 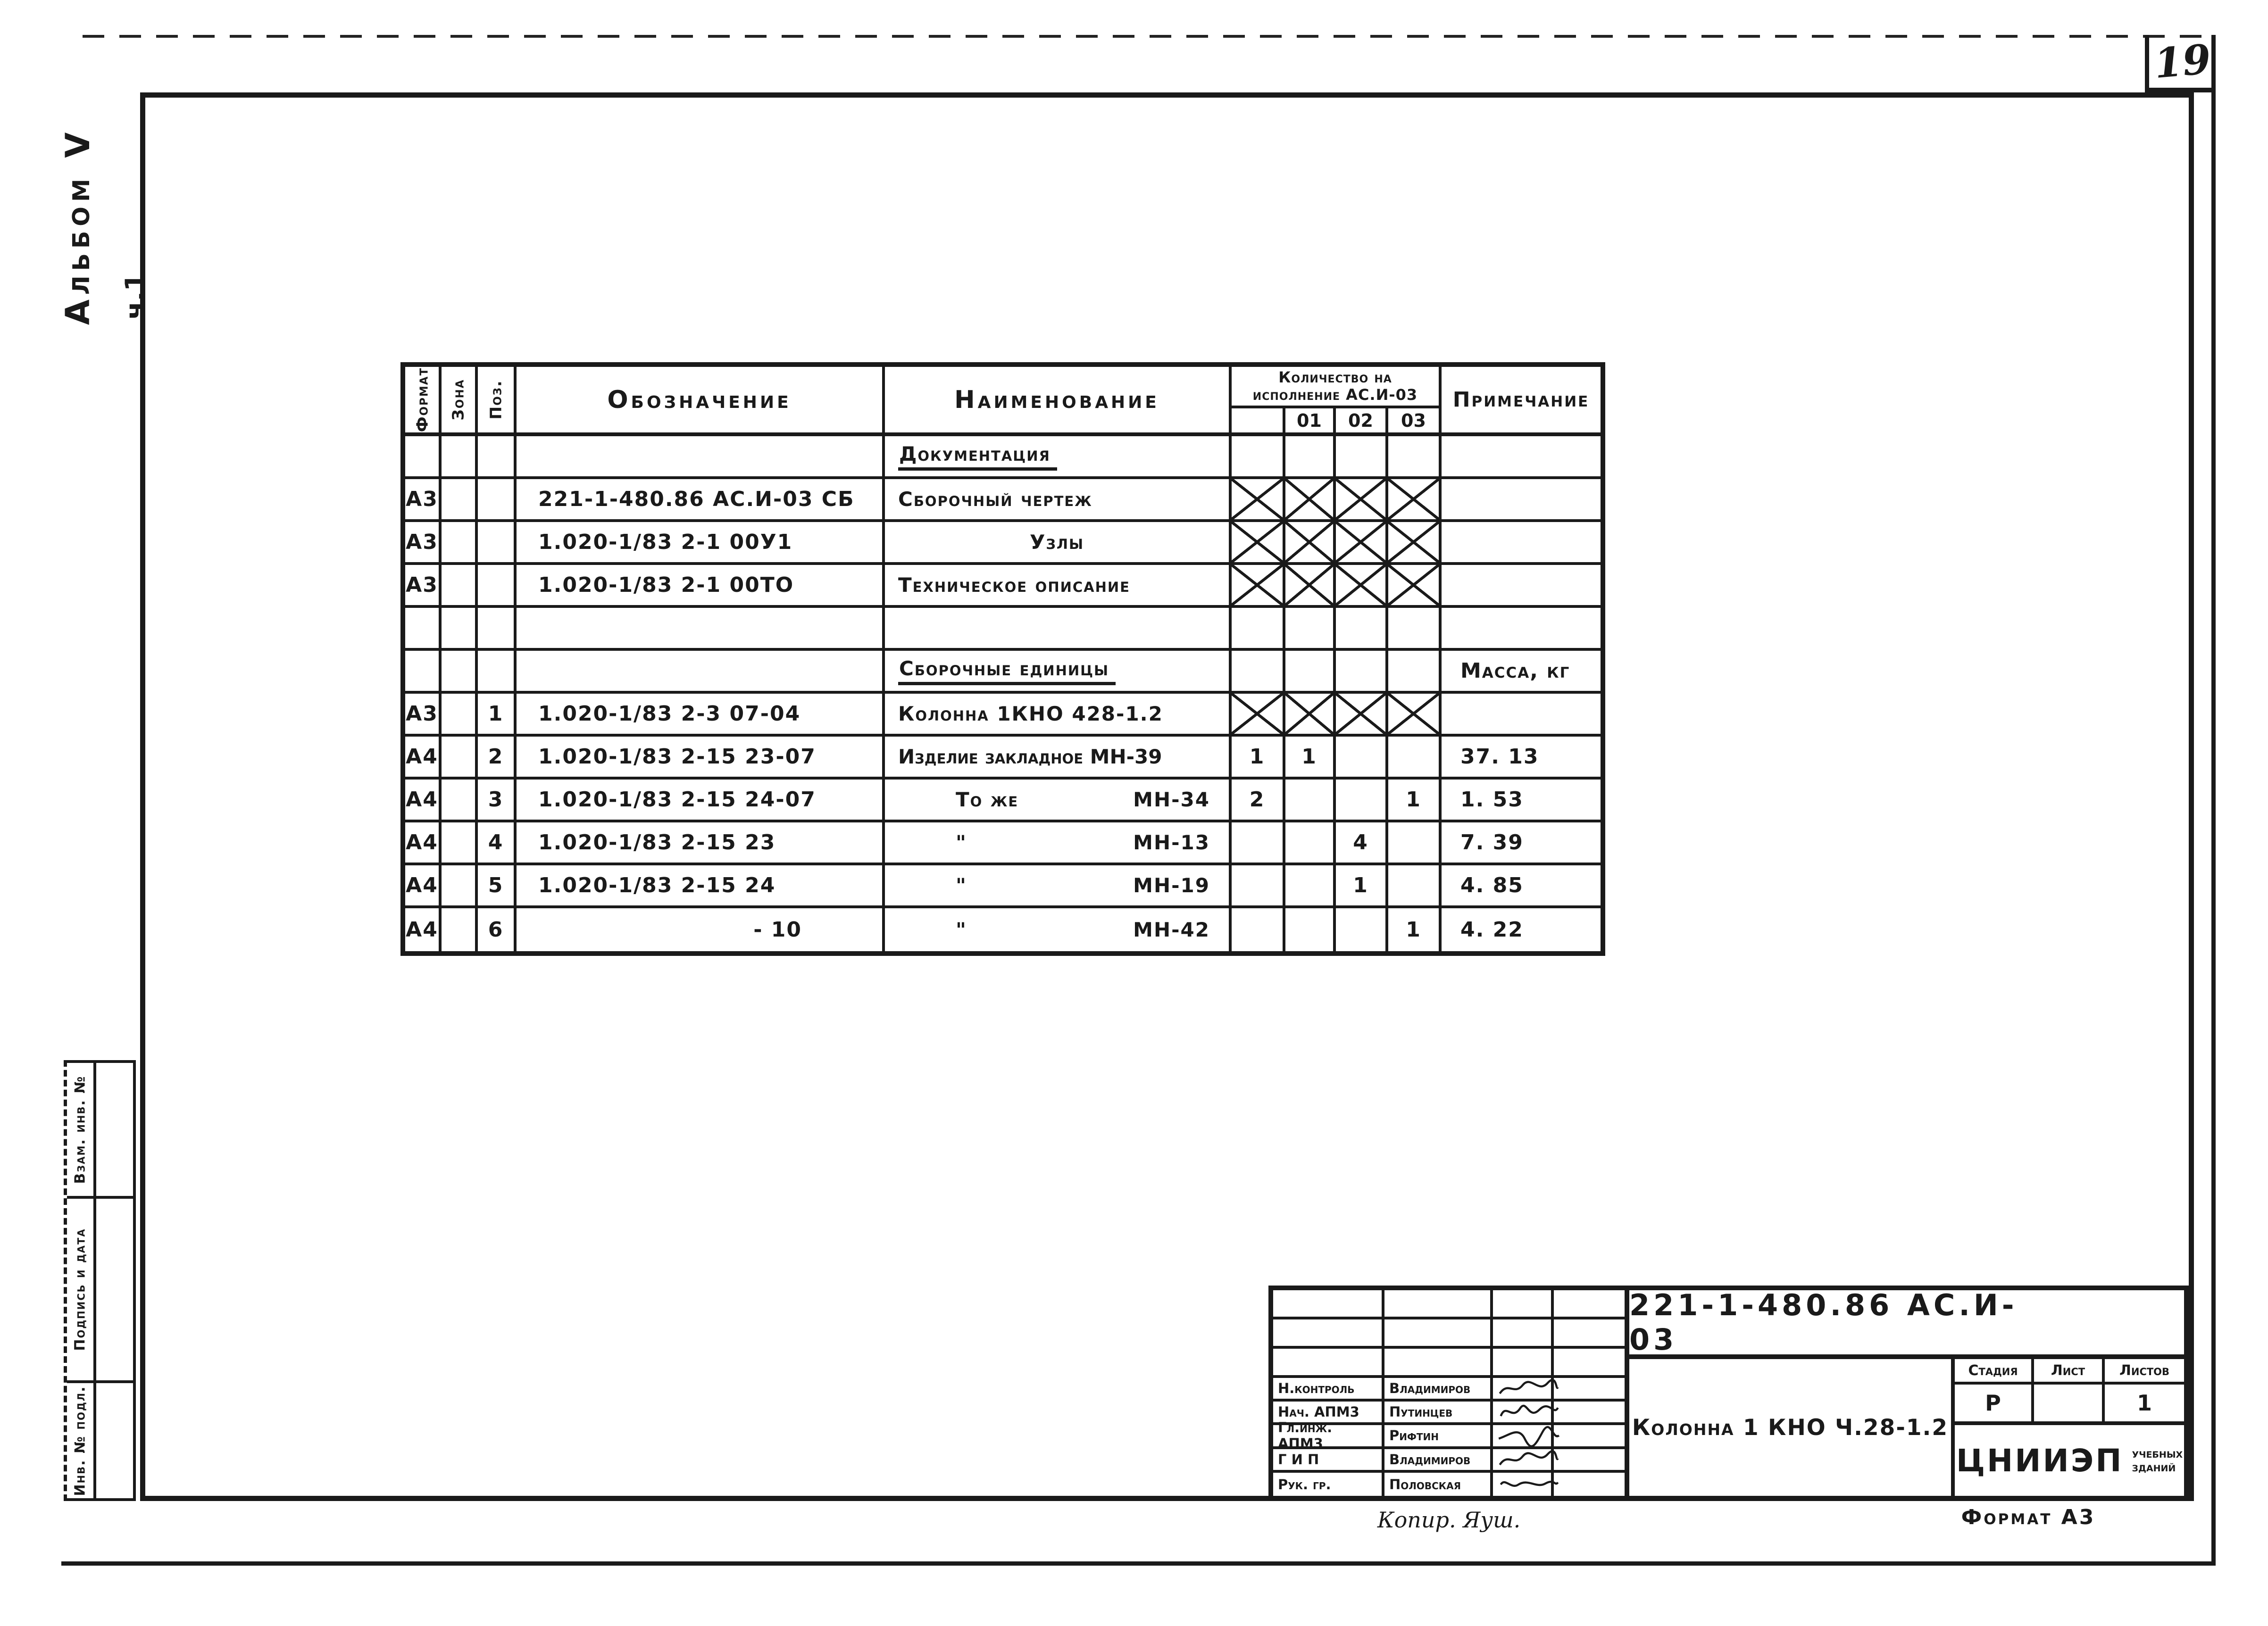 What do you see at coordinates (2029, 1517) in the screenshot?
I see `format-note: Формат А3` at bounding box center [2029, 1517].